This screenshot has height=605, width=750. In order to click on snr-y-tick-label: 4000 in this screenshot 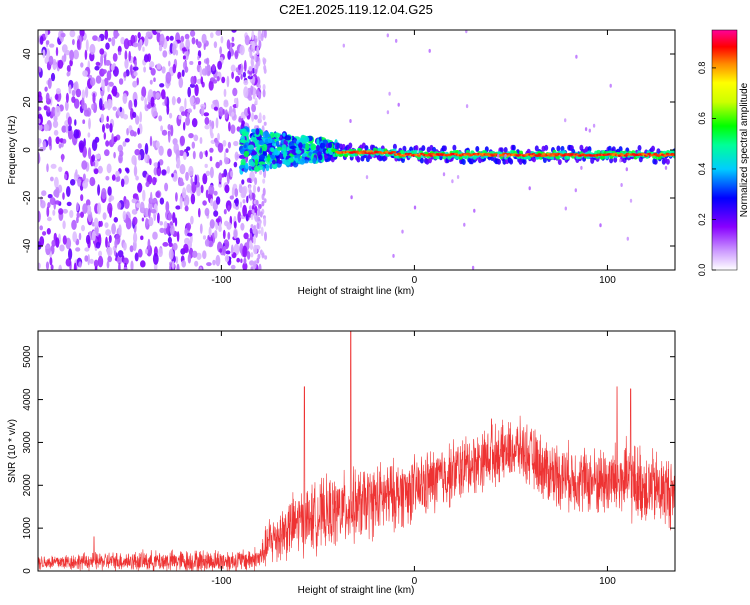, I will do `click(27, 399)`.